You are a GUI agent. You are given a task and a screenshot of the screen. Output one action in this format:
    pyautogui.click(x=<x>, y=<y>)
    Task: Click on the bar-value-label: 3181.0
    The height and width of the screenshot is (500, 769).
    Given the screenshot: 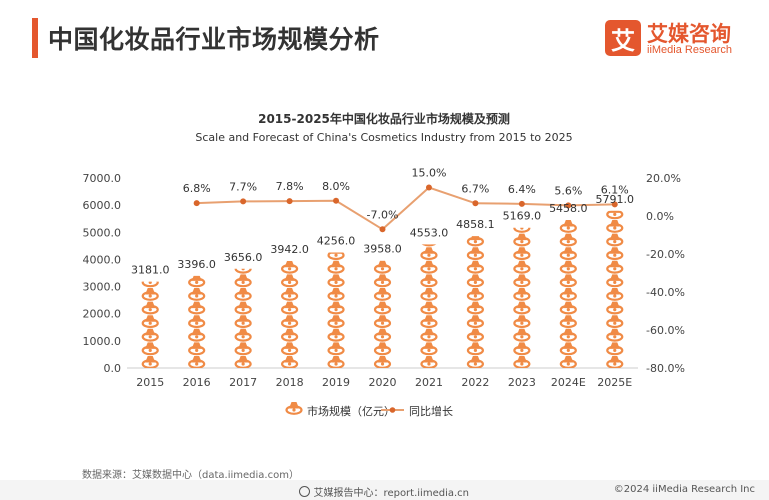 What is the action you would take?
    pyautogui.click(x=150, y=270)
    